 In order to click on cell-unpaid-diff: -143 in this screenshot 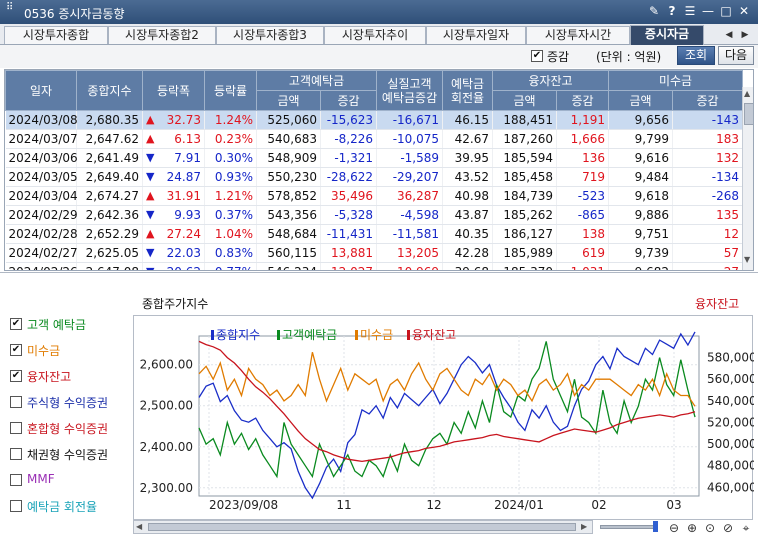, I will do `click(708, 120)`.